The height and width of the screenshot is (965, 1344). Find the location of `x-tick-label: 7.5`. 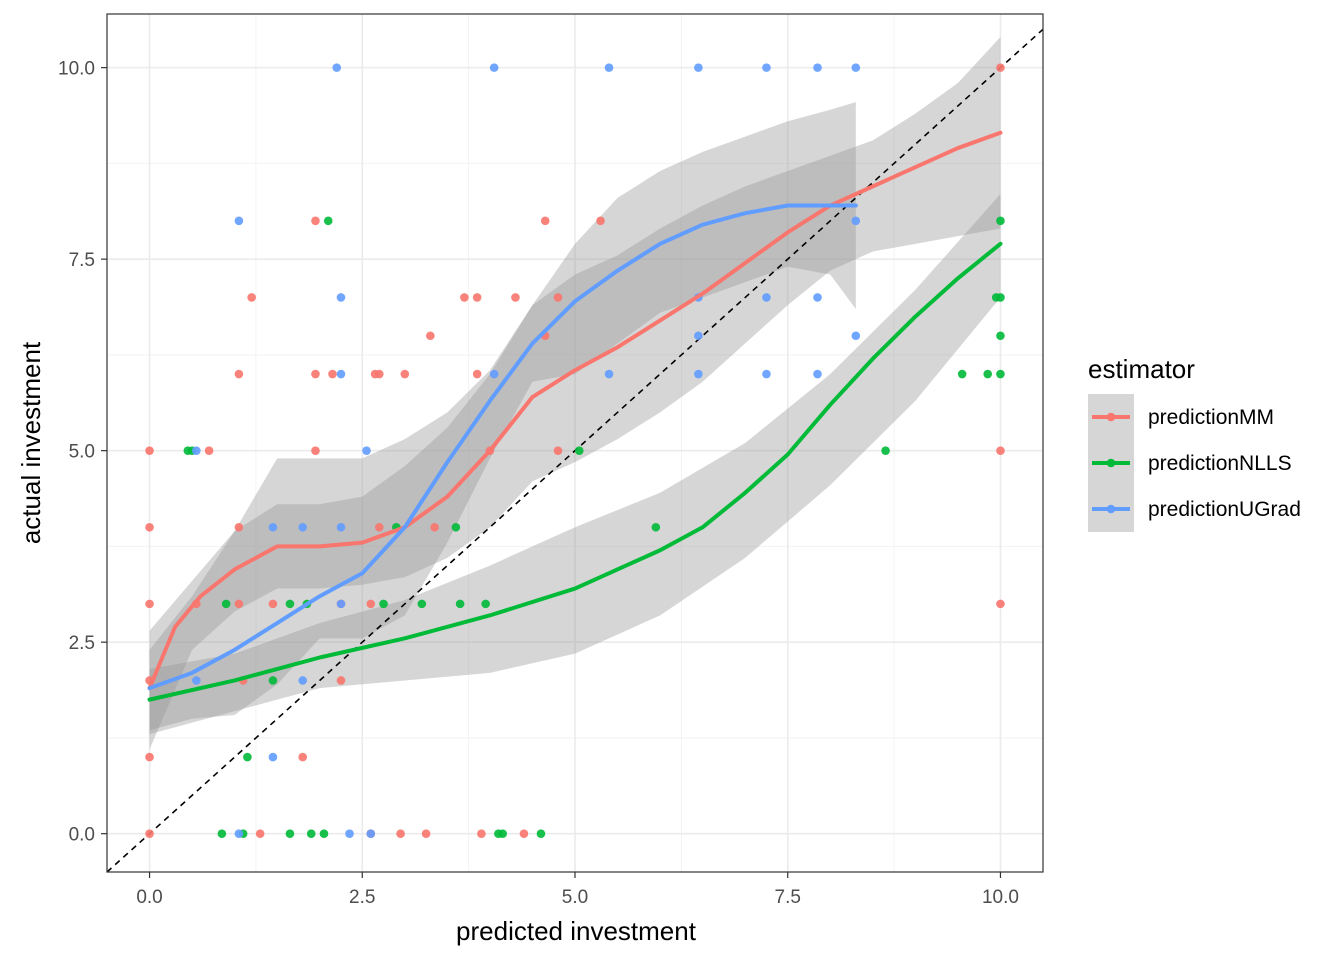

x-tick-label: 7.5 is located at coordinates (788, 897).